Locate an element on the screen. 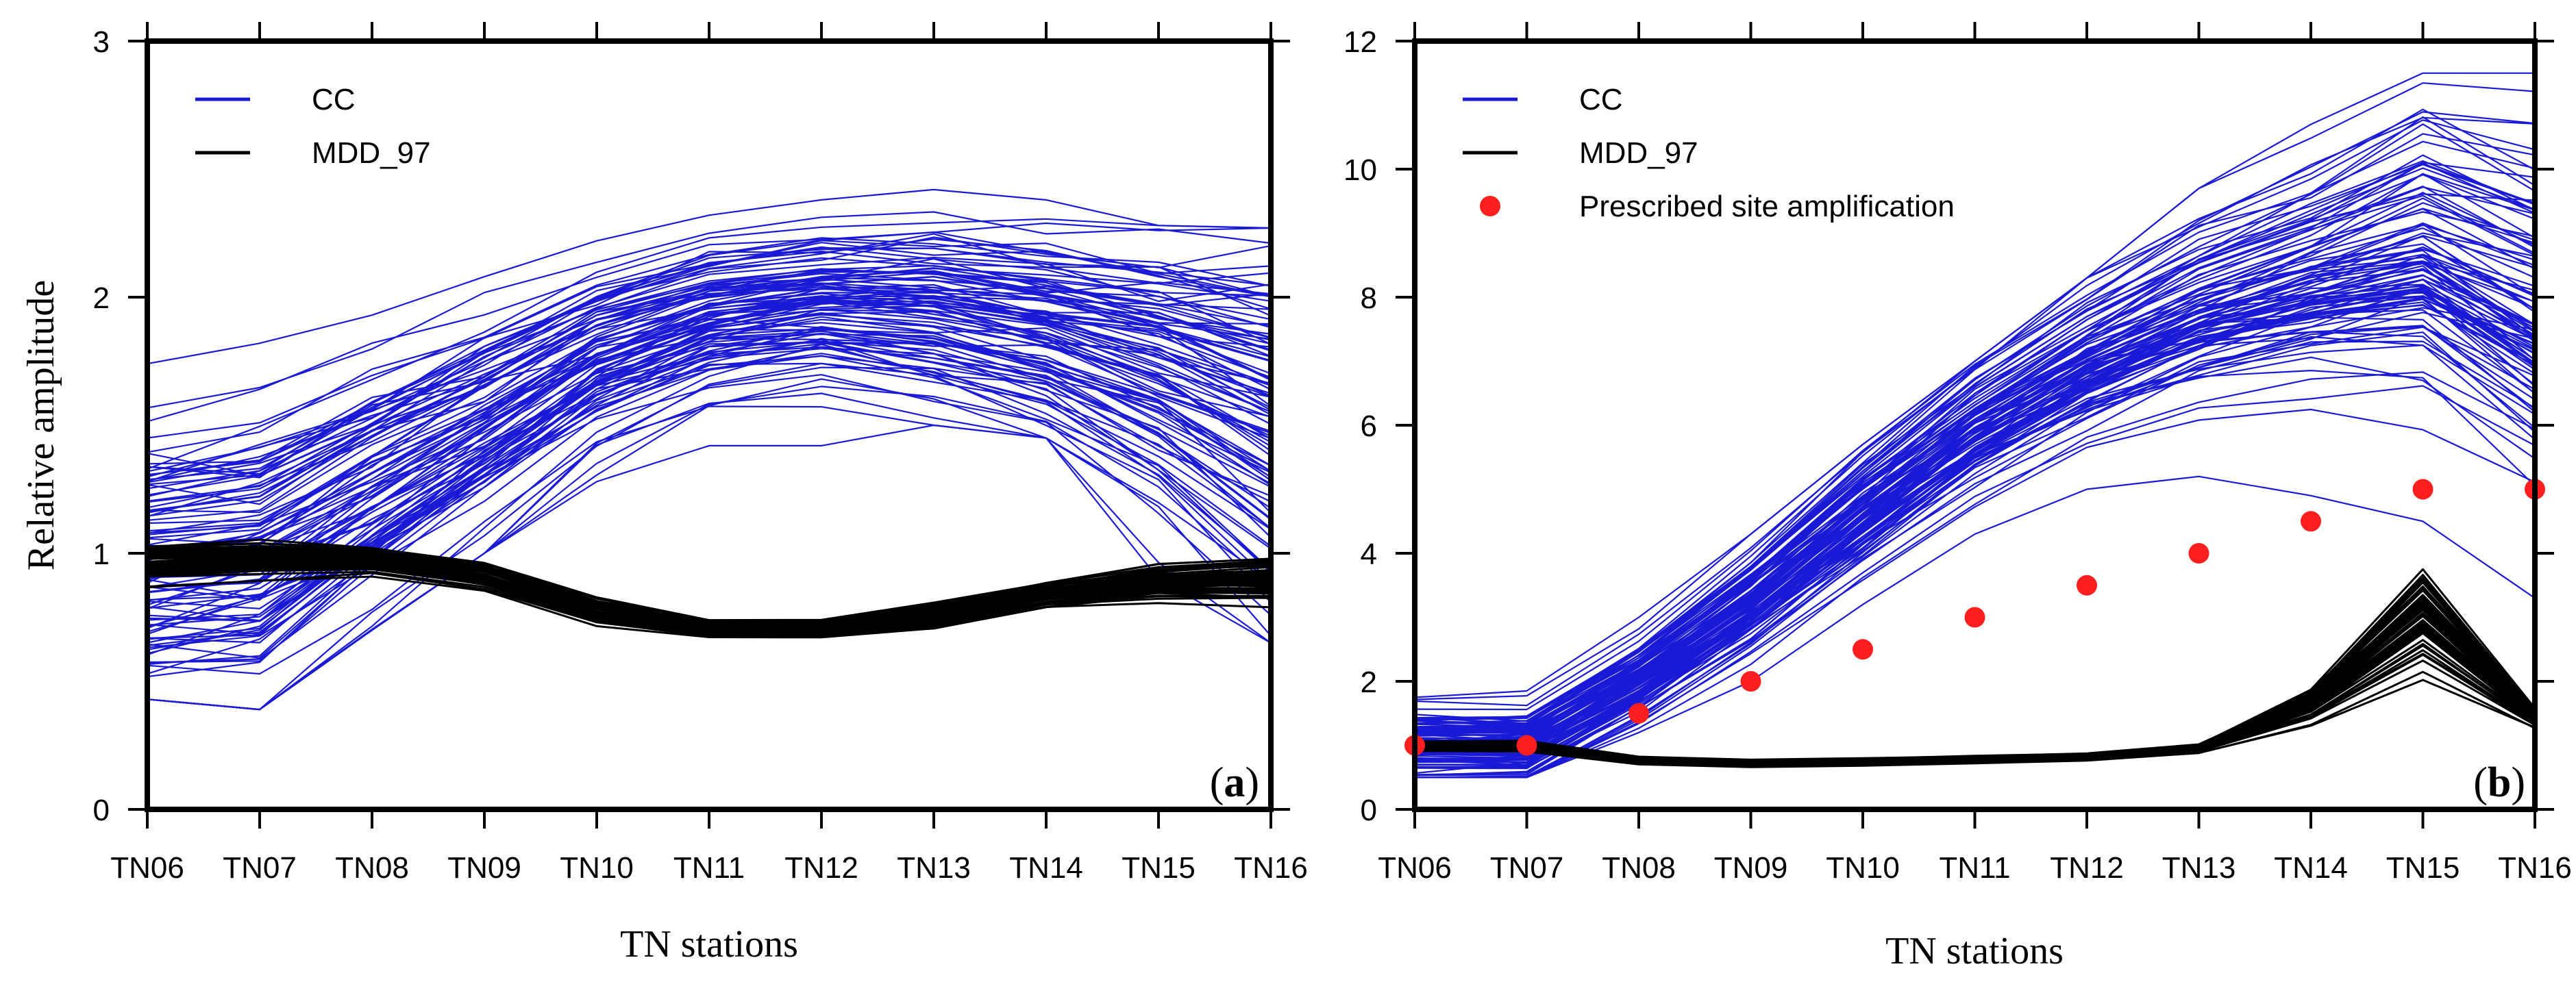  panel-a-x-tick-label-tn09: TN09 is located at coordinates (484, 868).